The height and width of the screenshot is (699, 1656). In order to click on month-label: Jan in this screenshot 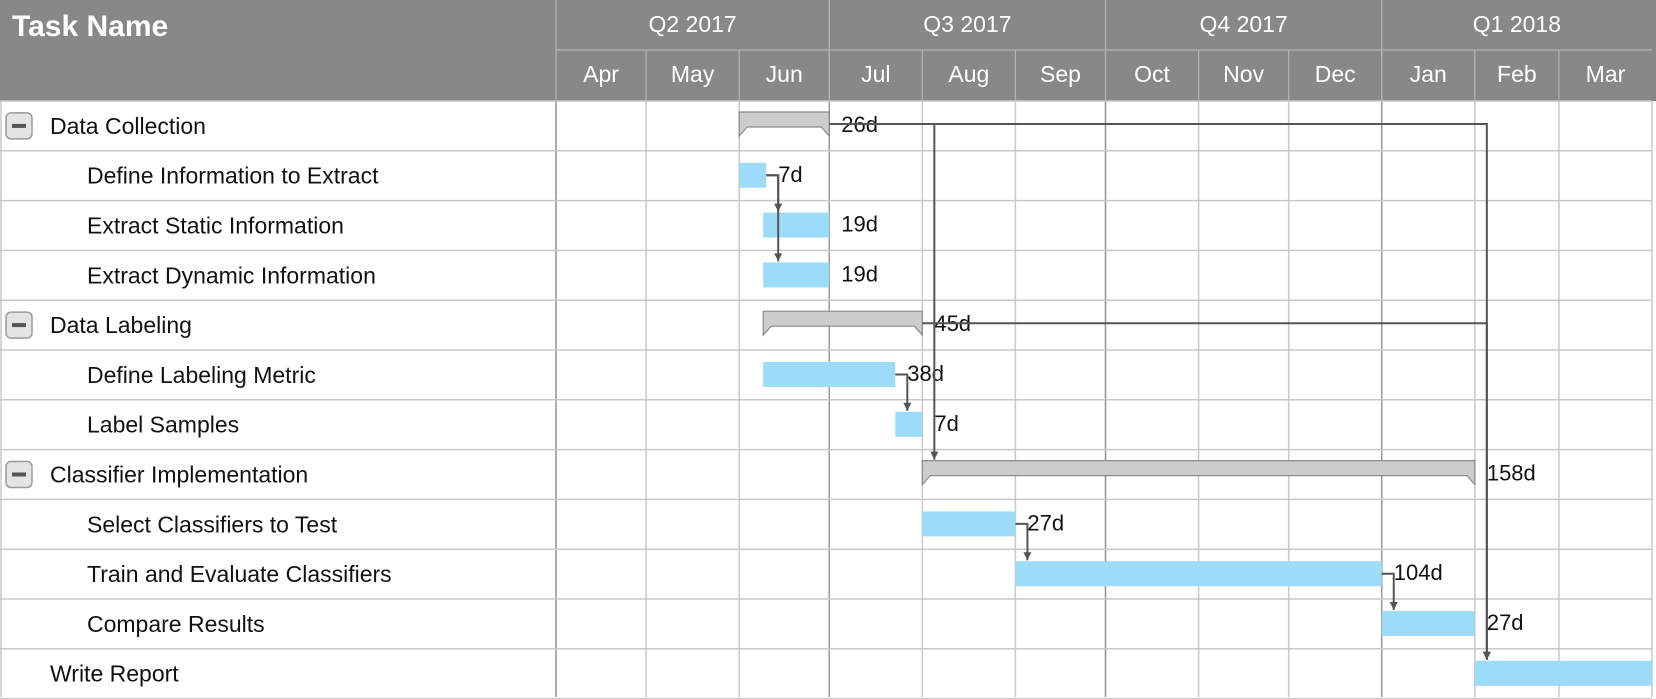, I will do `click(1428, 74)`.